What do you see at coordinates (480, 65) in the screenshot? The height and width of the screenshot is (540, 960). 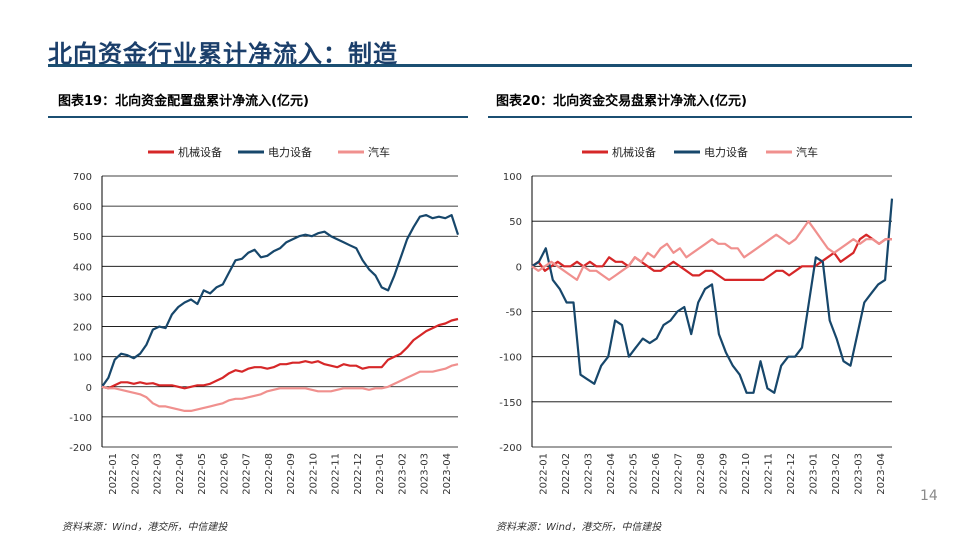 I see `title-divider` at bounding box center [480, 65].